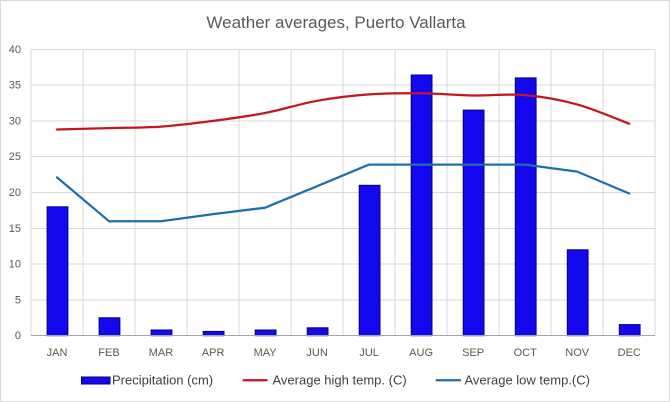  What do you see at coordinates (577, 353) in the screenshot?
I see `svg-text: NOV` at bounding box center [577, 353].